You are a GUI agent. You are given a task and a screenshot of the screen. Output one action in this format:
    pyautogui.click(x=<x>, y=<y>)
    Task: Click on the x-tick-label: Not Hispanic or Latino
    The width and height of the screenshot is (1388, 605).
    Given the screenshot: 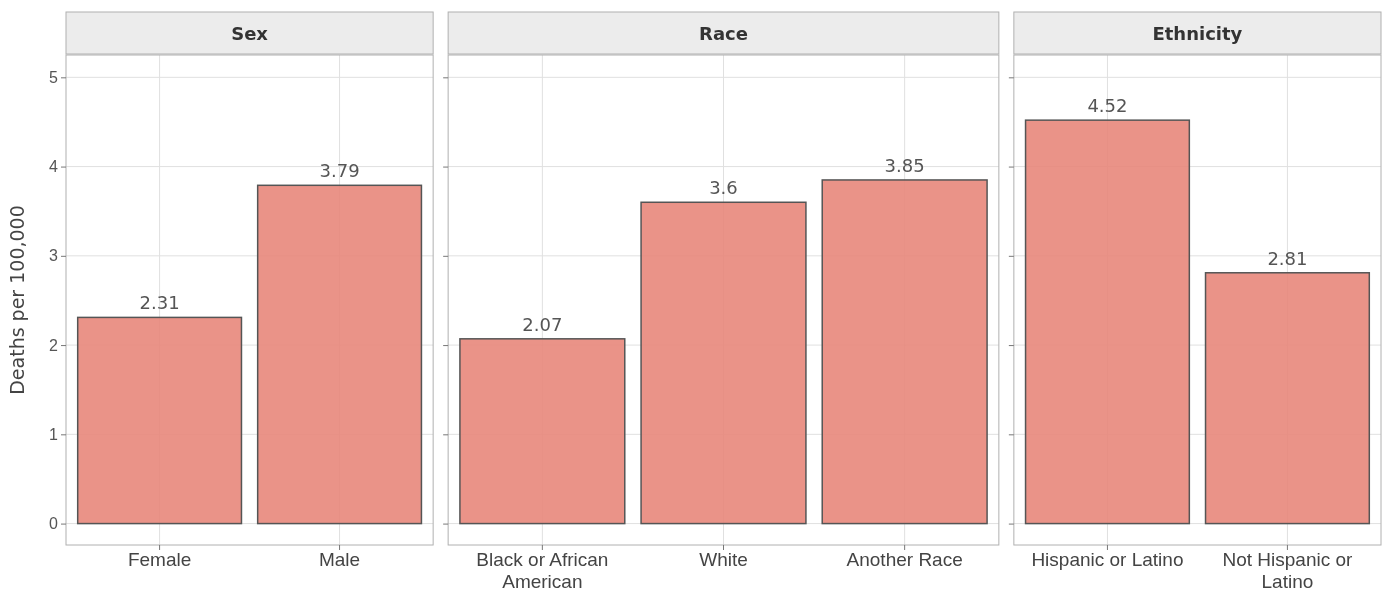 What is the action you would take?
    pyautogui.click(x=1288, y=571)
    